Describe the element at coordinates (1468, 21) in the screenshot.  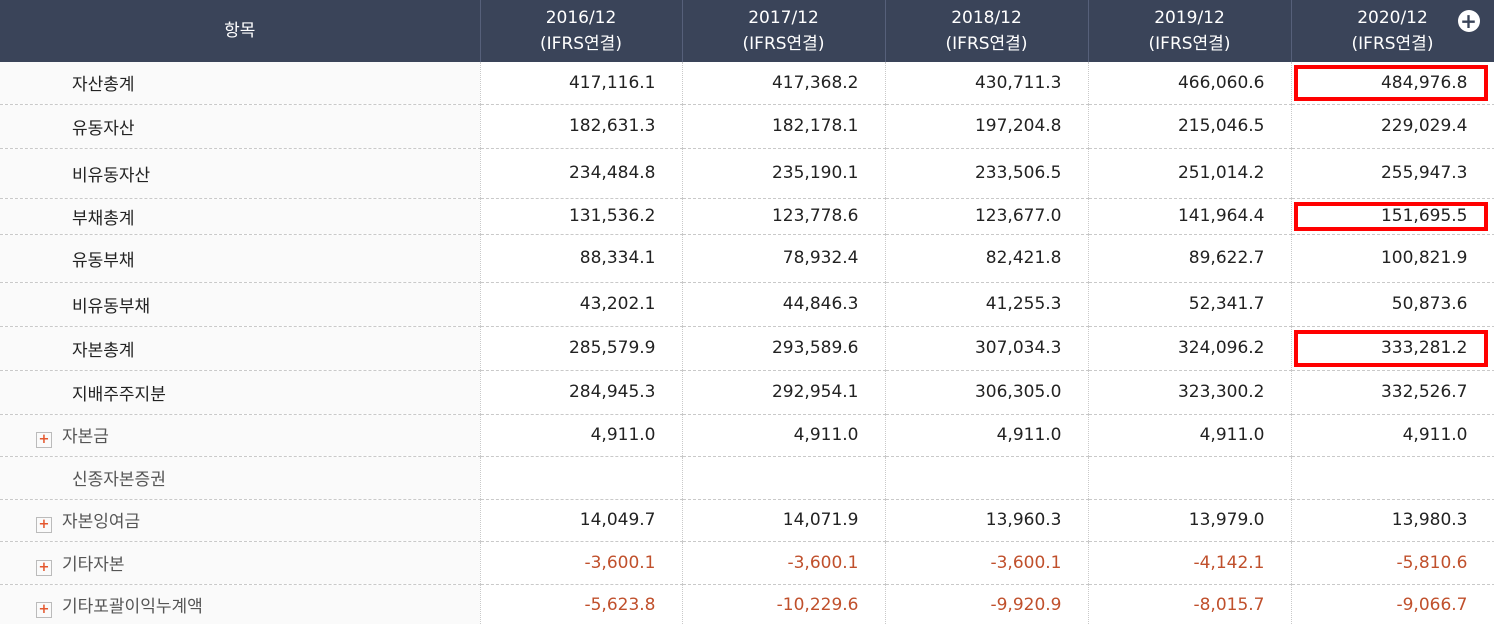
I see `expand-all-icon: +` at that location.